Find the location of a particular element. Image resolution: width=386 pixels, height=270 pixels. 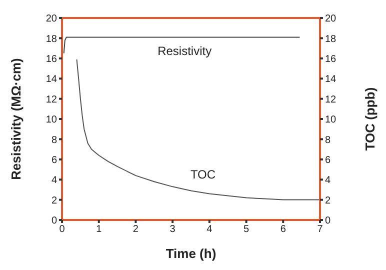

x-axis-title: Time (h) is located at coordinates (191, 253).